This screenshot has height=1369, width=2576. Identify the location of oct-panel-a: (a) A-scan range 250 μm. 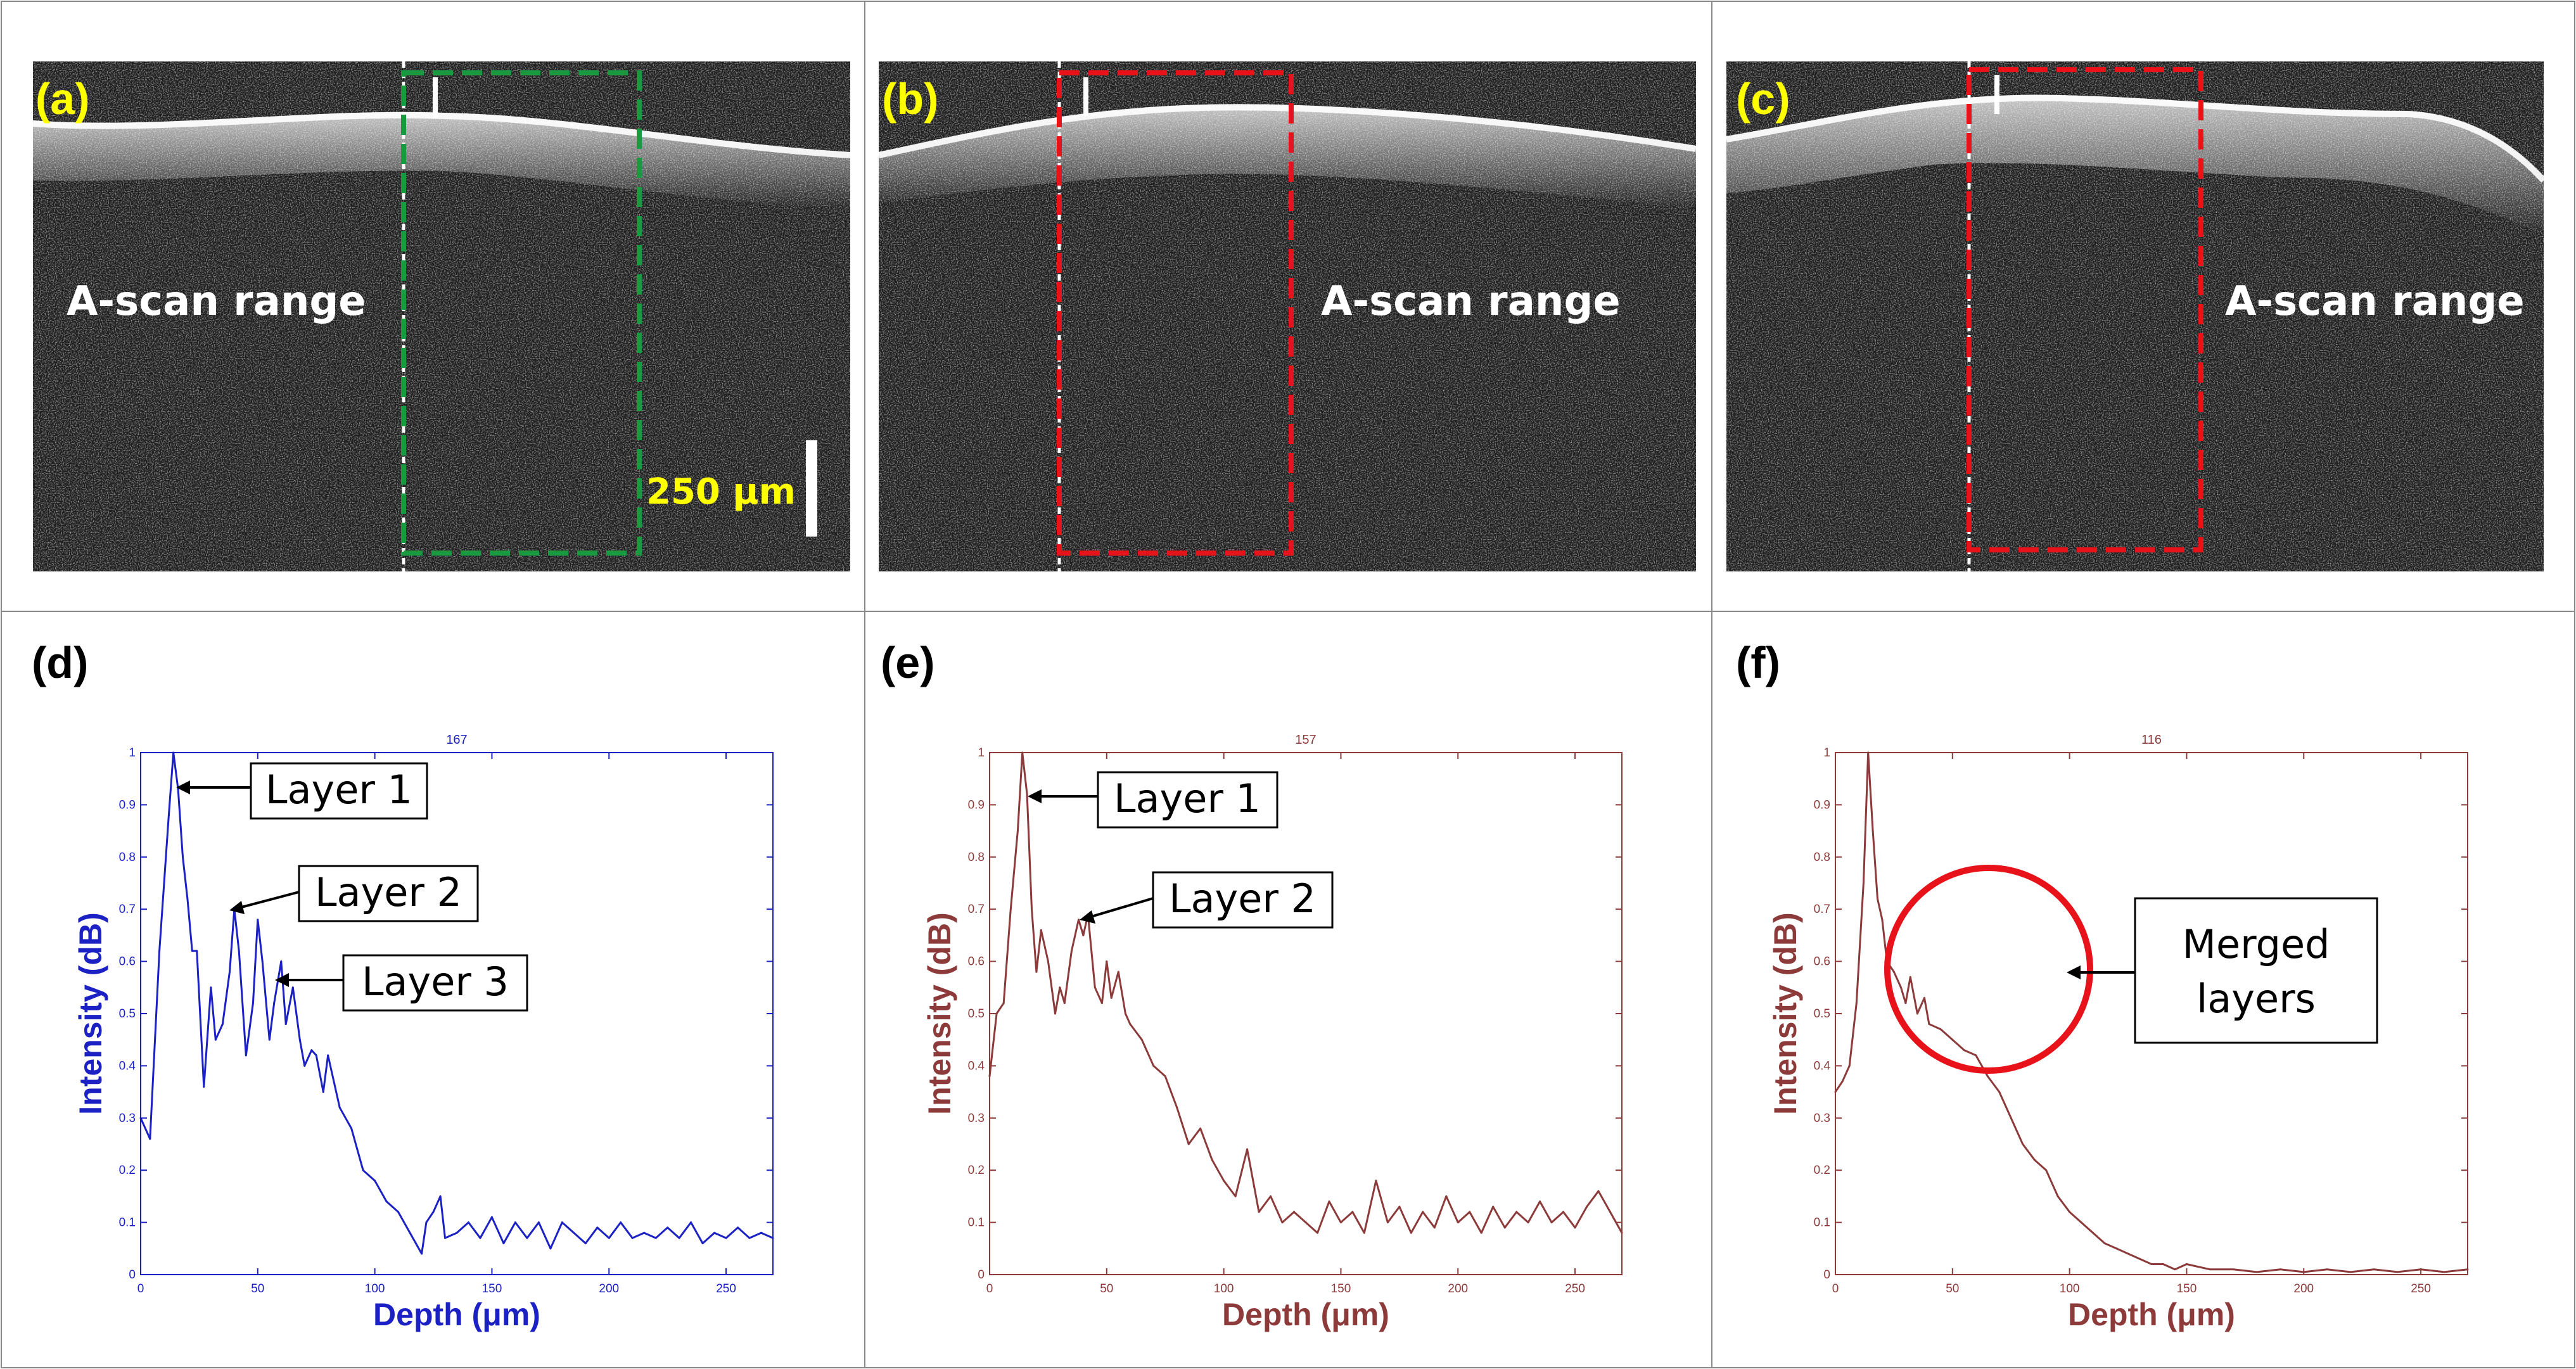
(442, 316).